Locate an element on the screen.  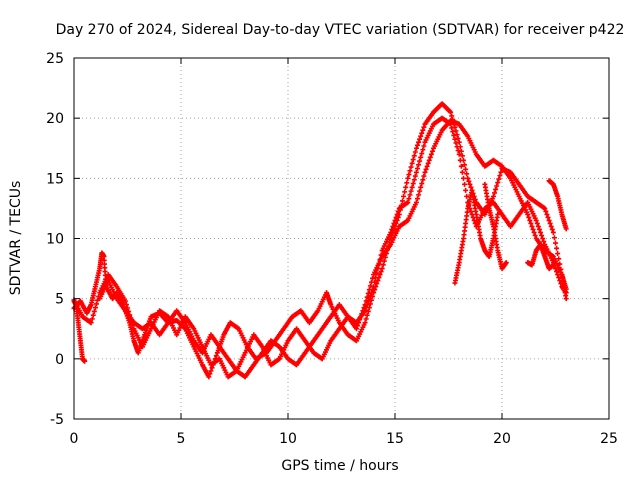
x-tick-label: 20 is located at coordinates (502, 439).